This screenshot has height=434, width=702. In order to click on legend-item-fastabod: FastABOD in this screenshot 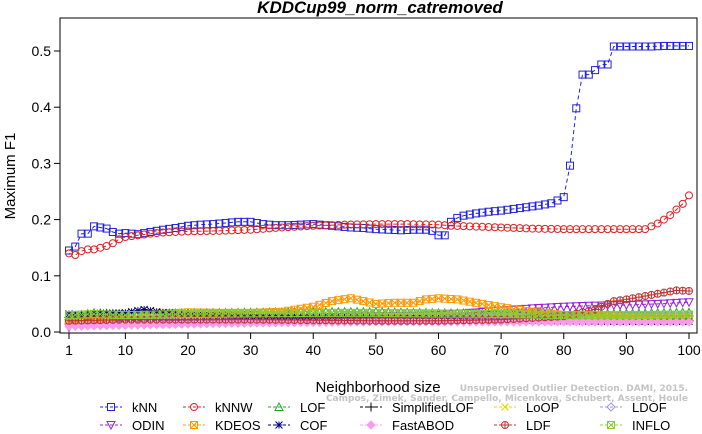, I will do `click(407, 425)`.